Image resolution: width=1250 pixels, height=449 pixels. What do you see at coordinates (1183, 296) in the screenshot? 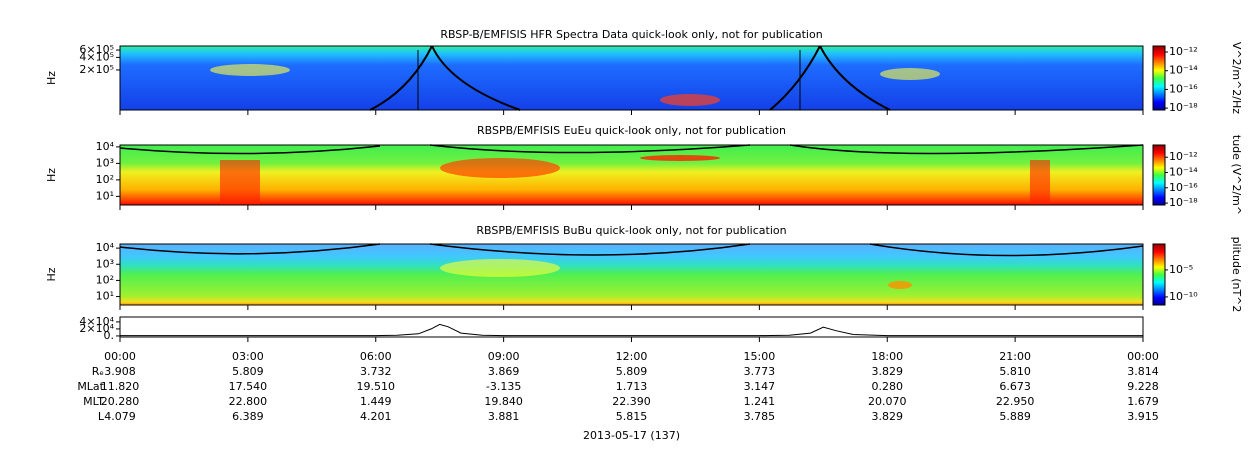
I see `colorbar-tick-label: 10⁻¹⁰` at bounding box center [1183, 296].